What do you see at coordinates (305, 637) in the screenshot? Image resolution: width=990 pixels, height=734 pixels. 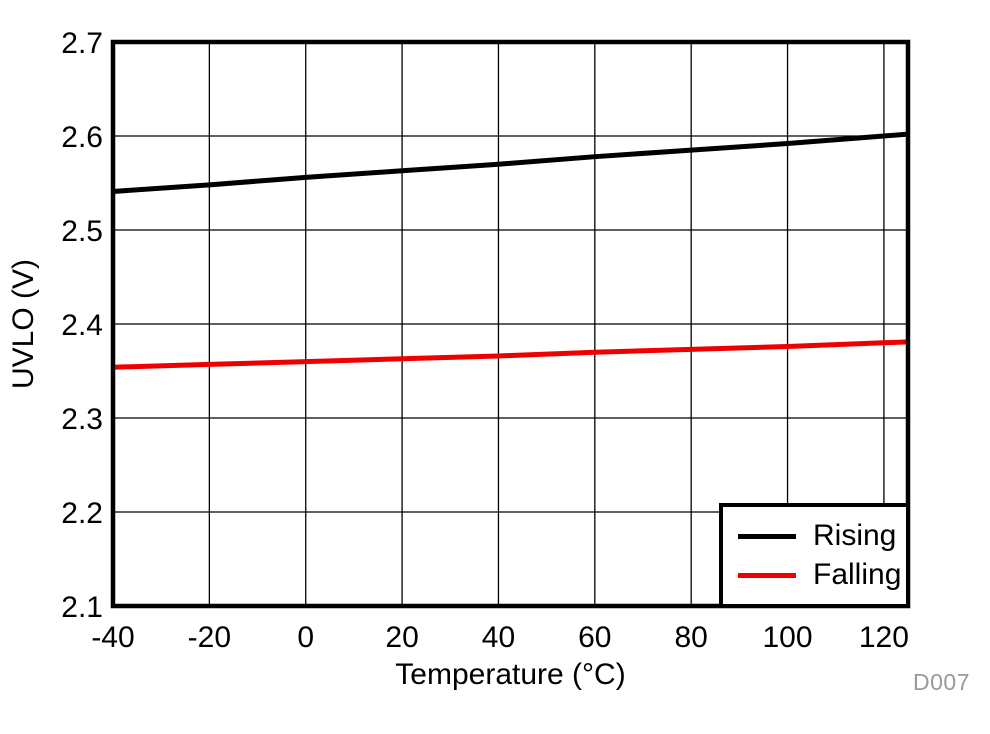 I see `svg-text: 0` at bounding box center [305, 637].